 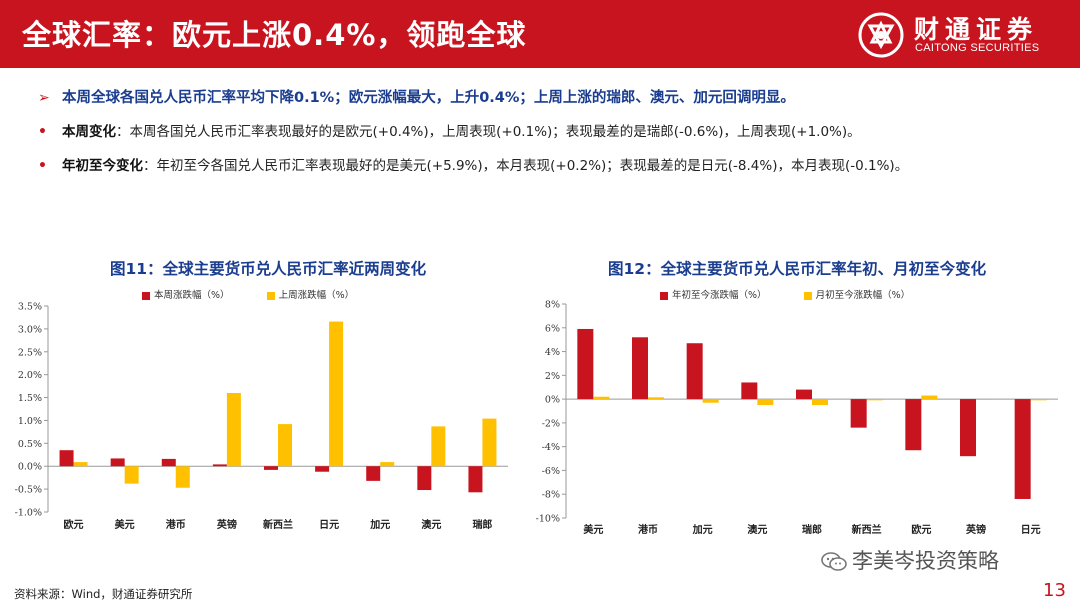 I want to click on weekly-change-label: 本周变化, so click(x=89, y=132).